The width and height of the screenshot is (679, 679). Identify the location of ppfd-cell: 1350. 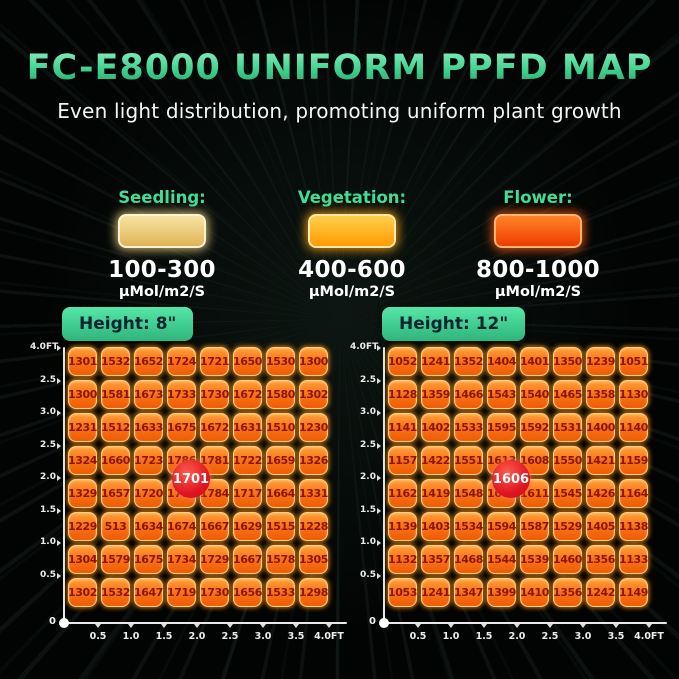
(567, 361).